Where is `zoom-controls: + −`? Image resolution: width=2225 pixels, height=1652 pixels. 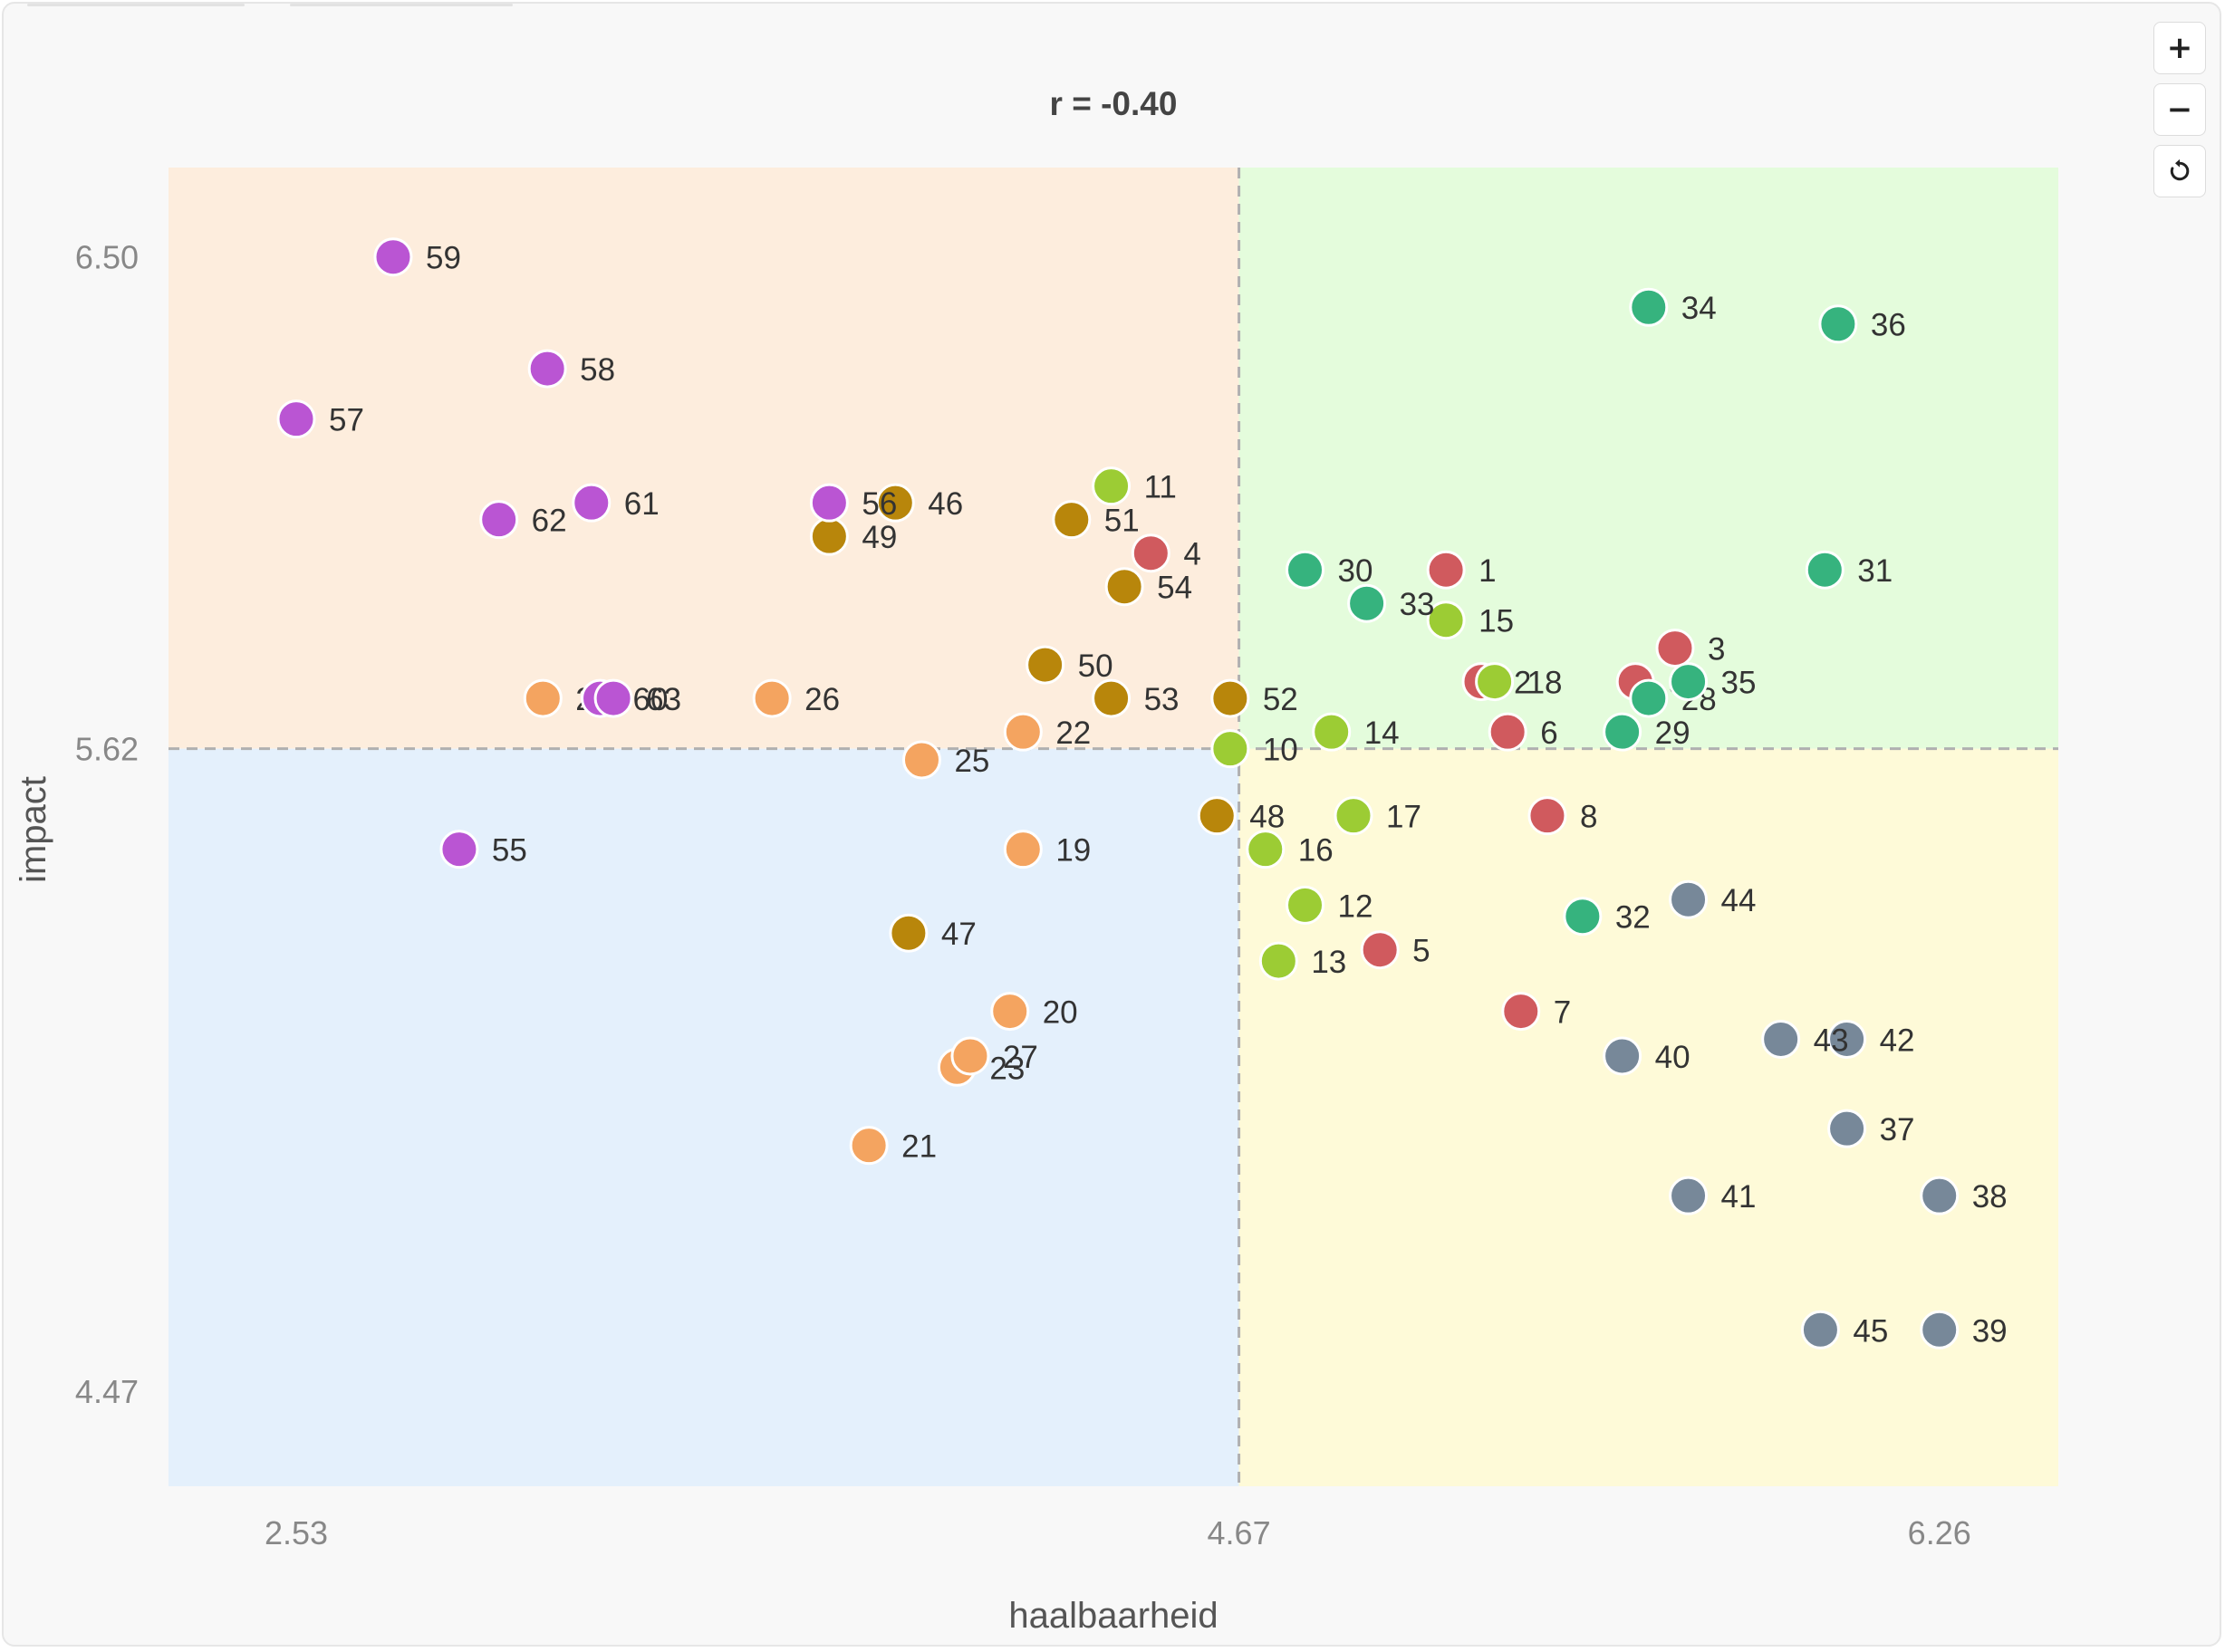
zoom-controls: + − is located at coordinates (2179, 109).